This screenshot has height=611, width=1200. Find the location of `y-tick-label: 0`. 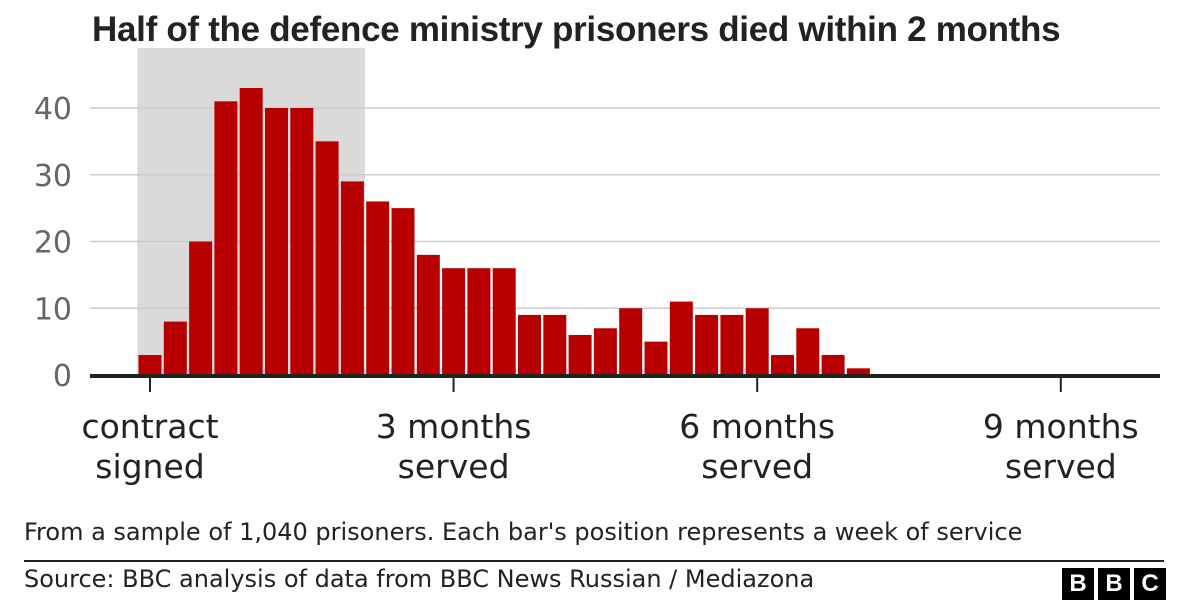

y-tick-label: 0 is located at coordinates (62, 376).